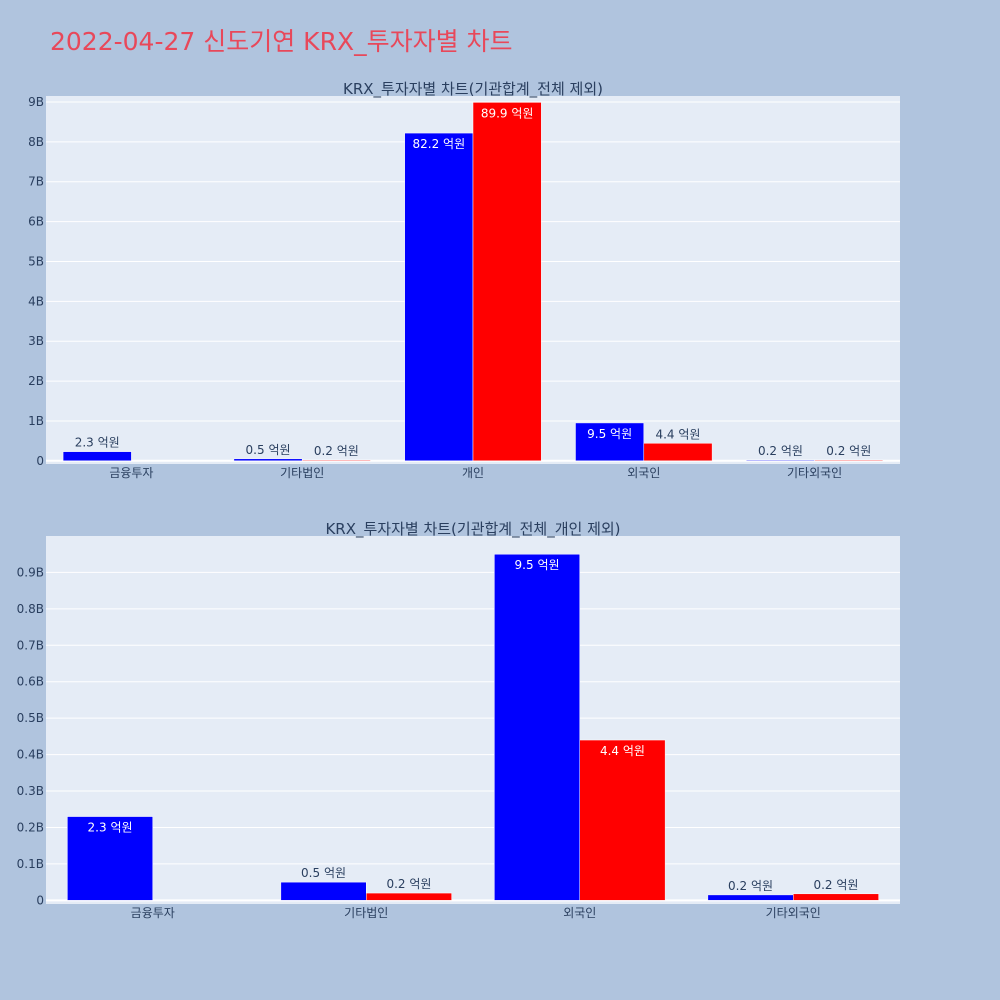 Image resolution: width=1000 pixels, height=1000 pixels. What do you see at coordinates (30, 791) in the screenshot?
I see `y-tick-label: 0.3B` at bounding box center [30, 791].